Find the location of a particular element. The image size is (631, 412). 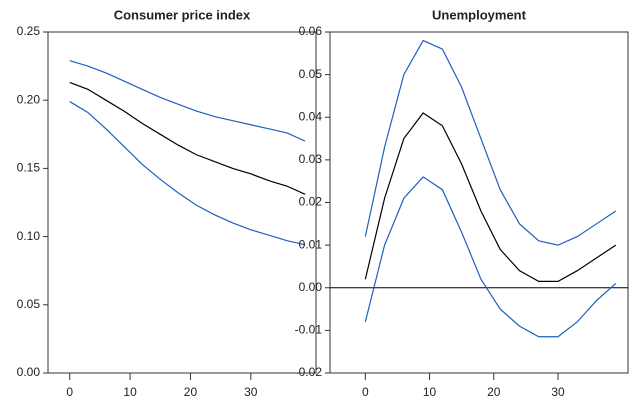

chart-title: Consumer price index is located at coordinates (182, 14).